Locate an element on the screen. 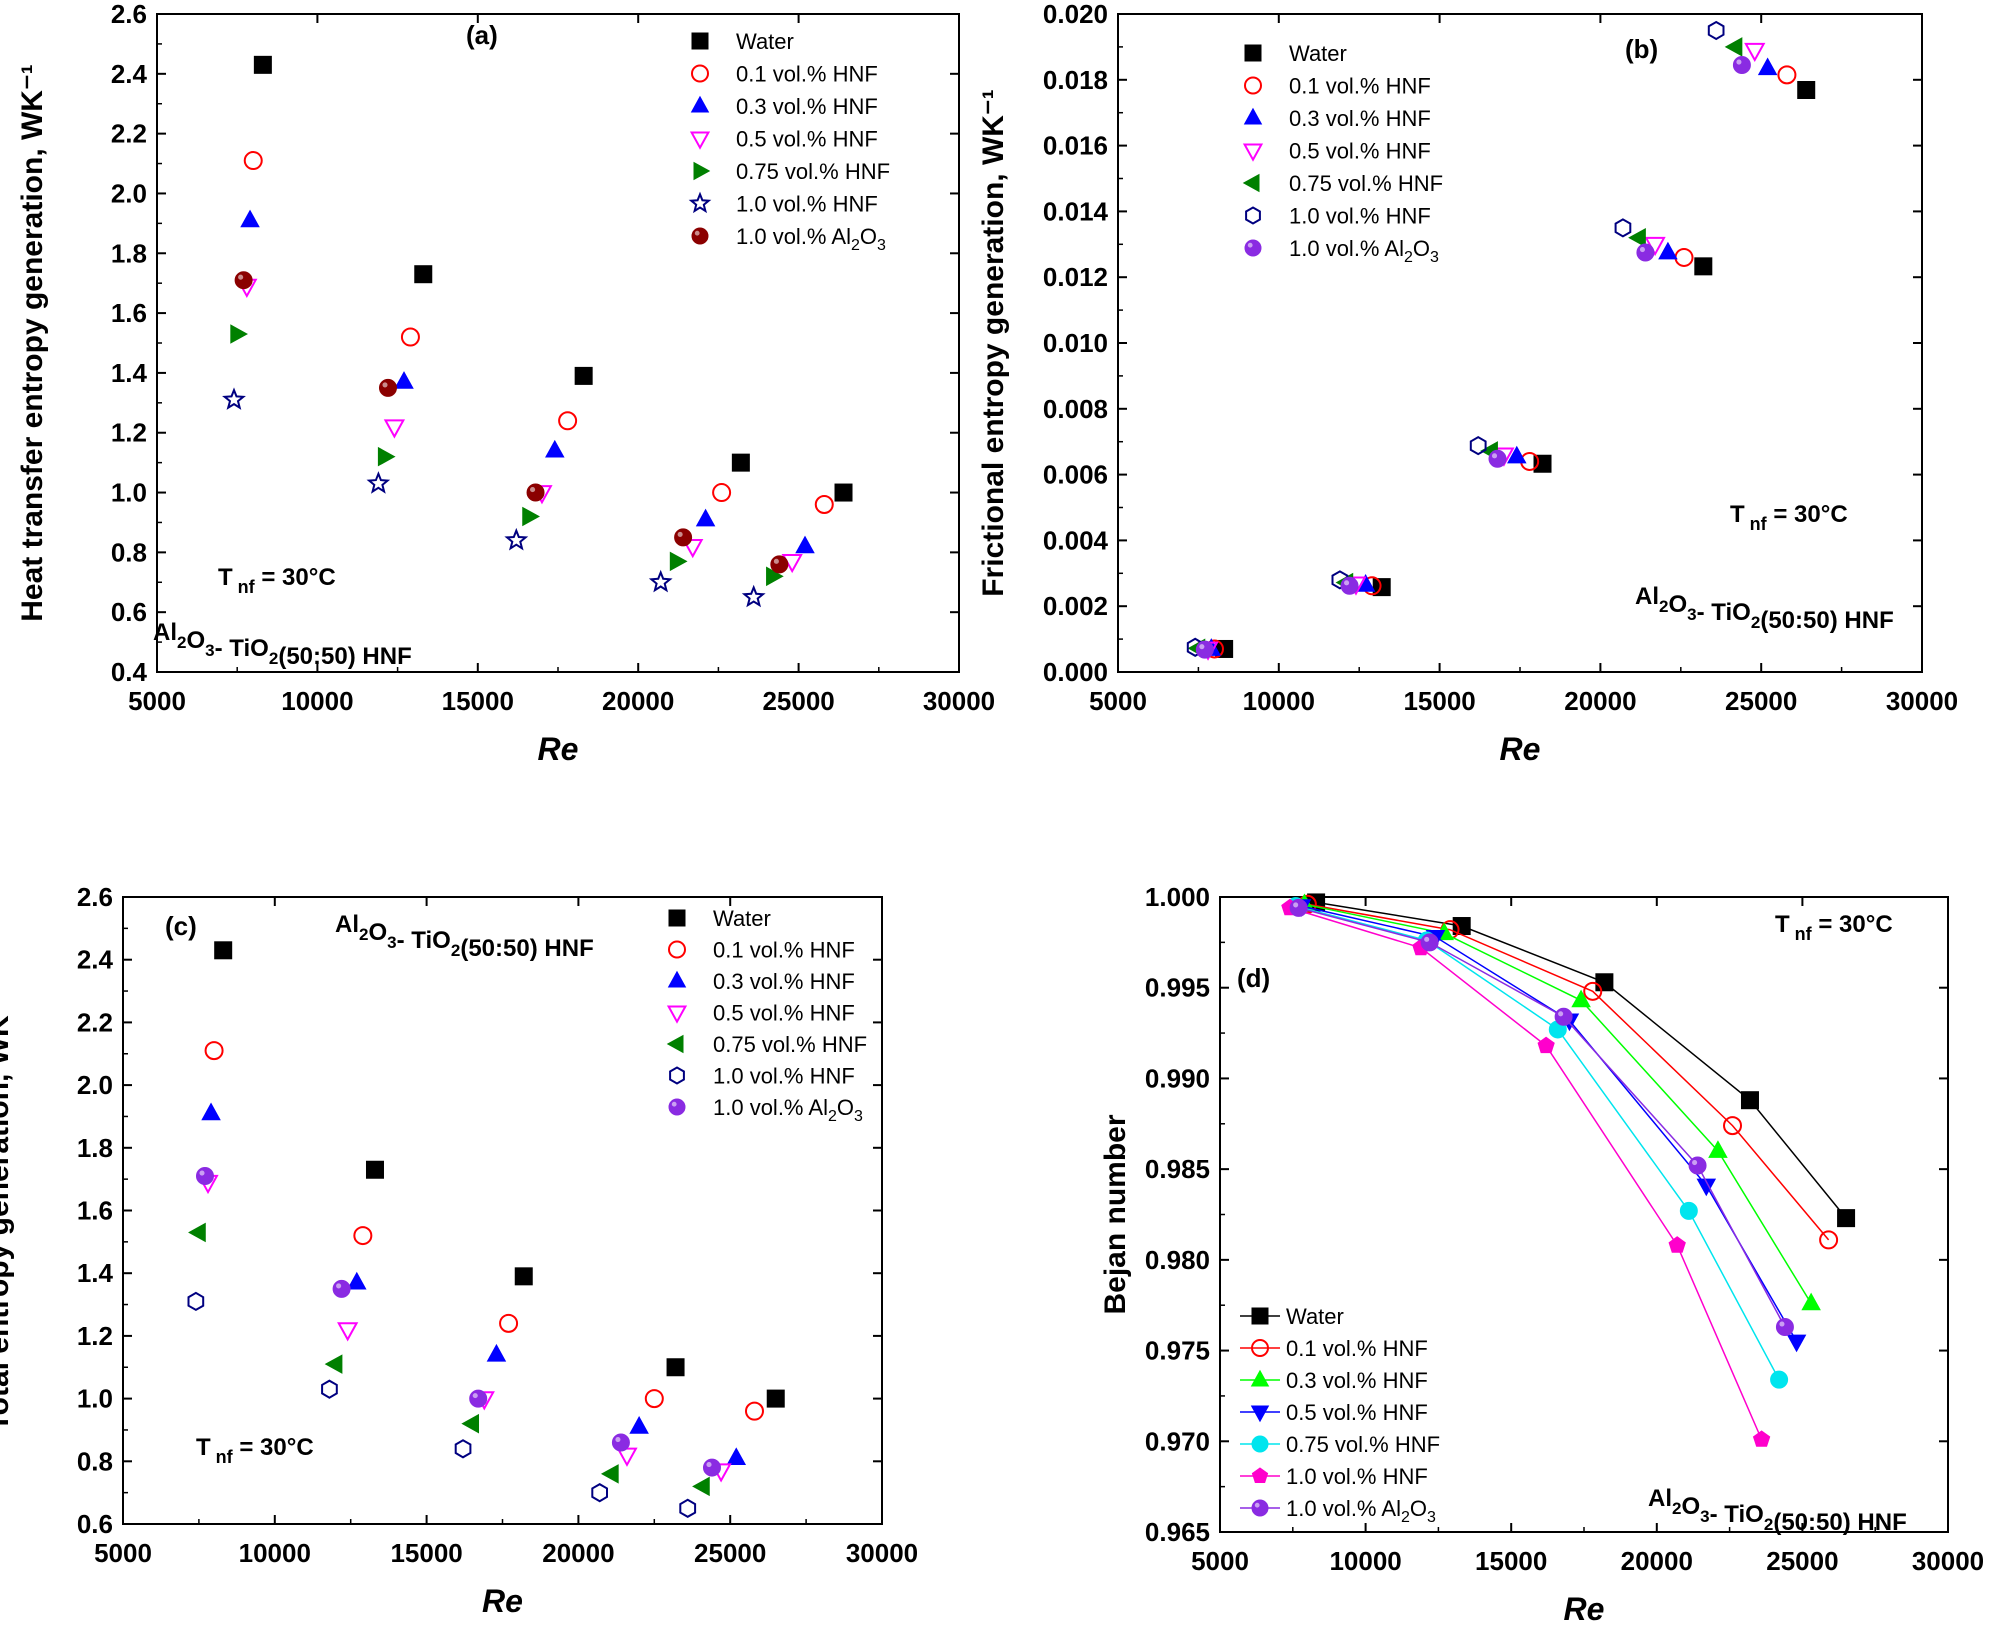 The image size is (1995, 1627). y-tick-label: 0.990 is located at coordinates (1177, 1078).